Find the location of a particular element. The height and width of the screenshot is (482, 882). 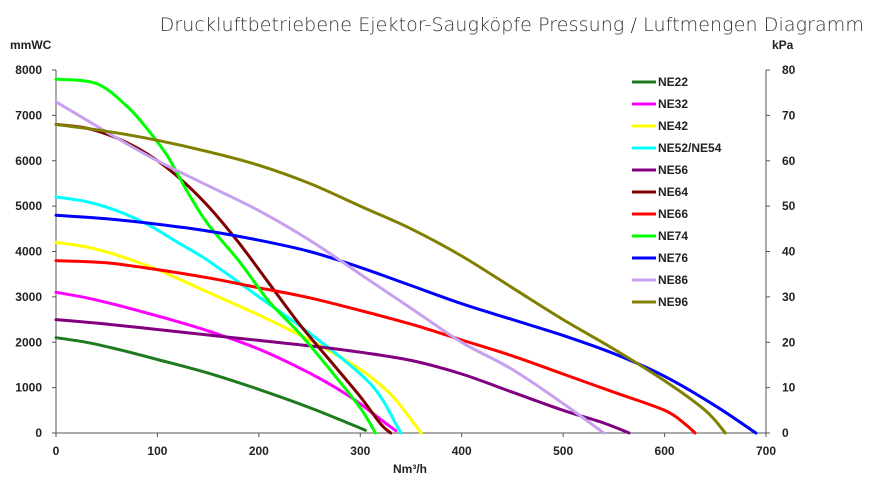

x-tick-label: 300 is located at coordinates (360, 451).